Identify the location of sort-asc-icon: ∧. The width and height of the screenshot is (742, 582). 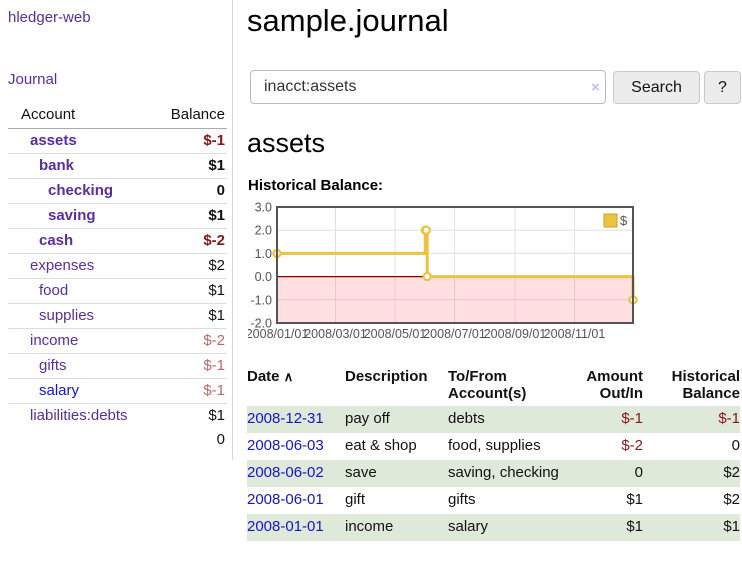
(288, 376).